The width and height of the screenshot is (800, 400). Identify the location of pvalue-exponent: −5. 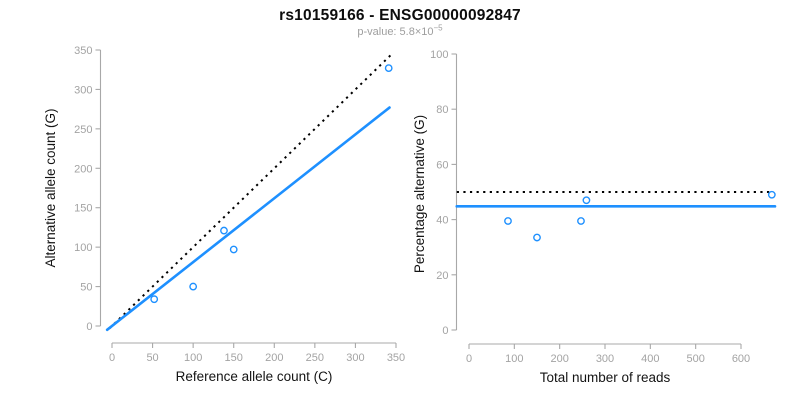
(438, 28).